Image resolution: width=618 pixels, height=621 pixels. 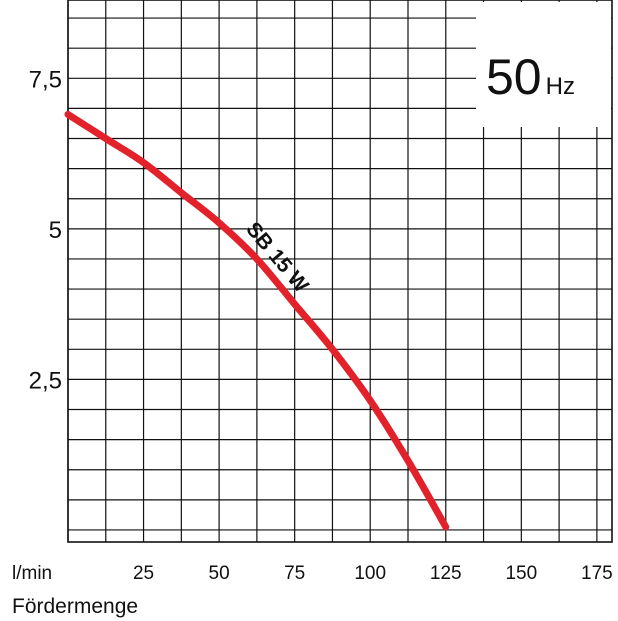 I want to click on x-axis-title: Fördermenge, so click(x=75, y=606).